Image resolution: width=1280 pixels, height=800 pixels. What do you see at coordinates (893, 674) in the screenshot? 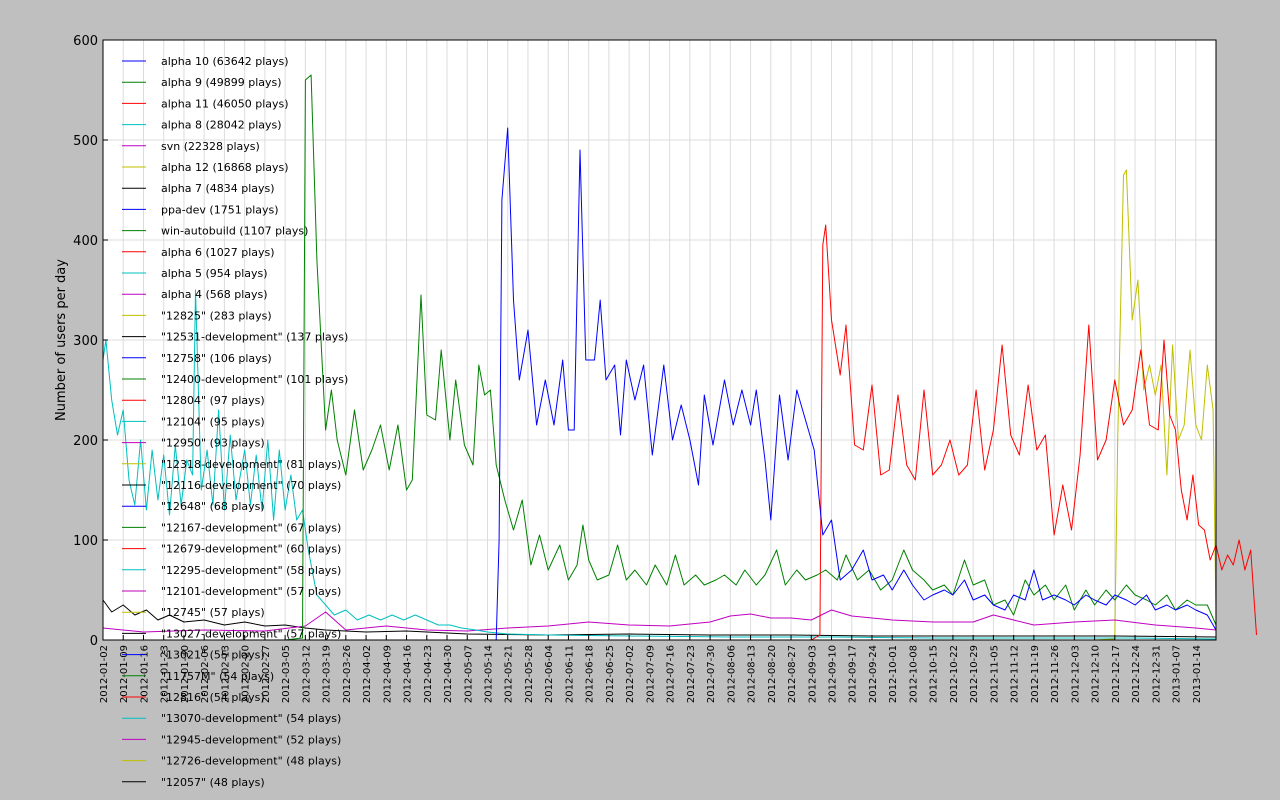
I see `x-tick-label: 2012-10-01` at bounding box center [893, 674].